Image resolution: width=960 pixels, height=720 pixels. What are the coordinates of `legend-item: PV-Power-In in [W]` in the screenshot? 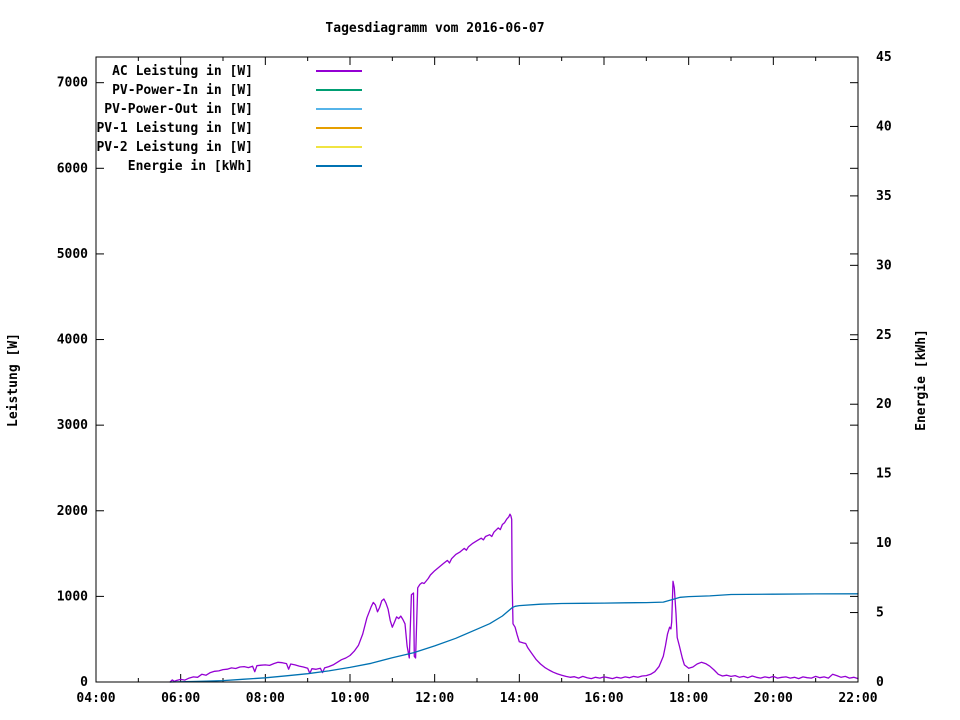 It's located at (237, 90).